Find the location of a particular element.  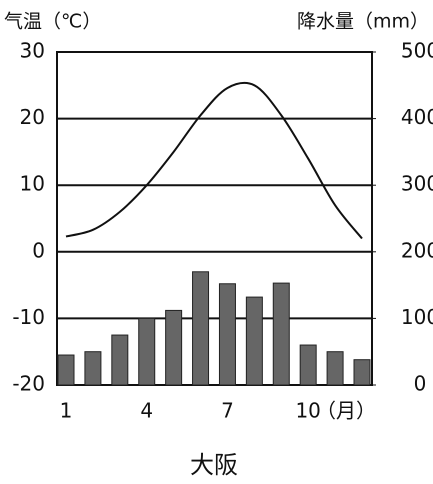

y-axis-title: 气温（℃） is located at coordinates (52, 22).